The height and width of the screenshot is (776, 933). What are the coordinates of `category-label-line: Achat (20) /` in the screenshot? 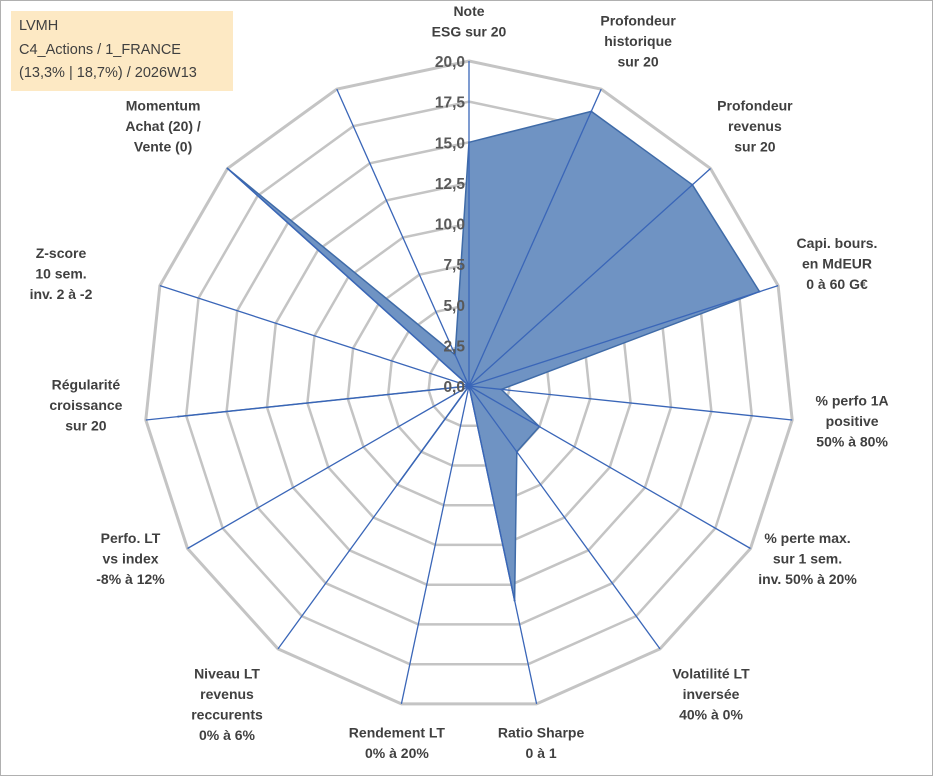 It's located at (163, 126).